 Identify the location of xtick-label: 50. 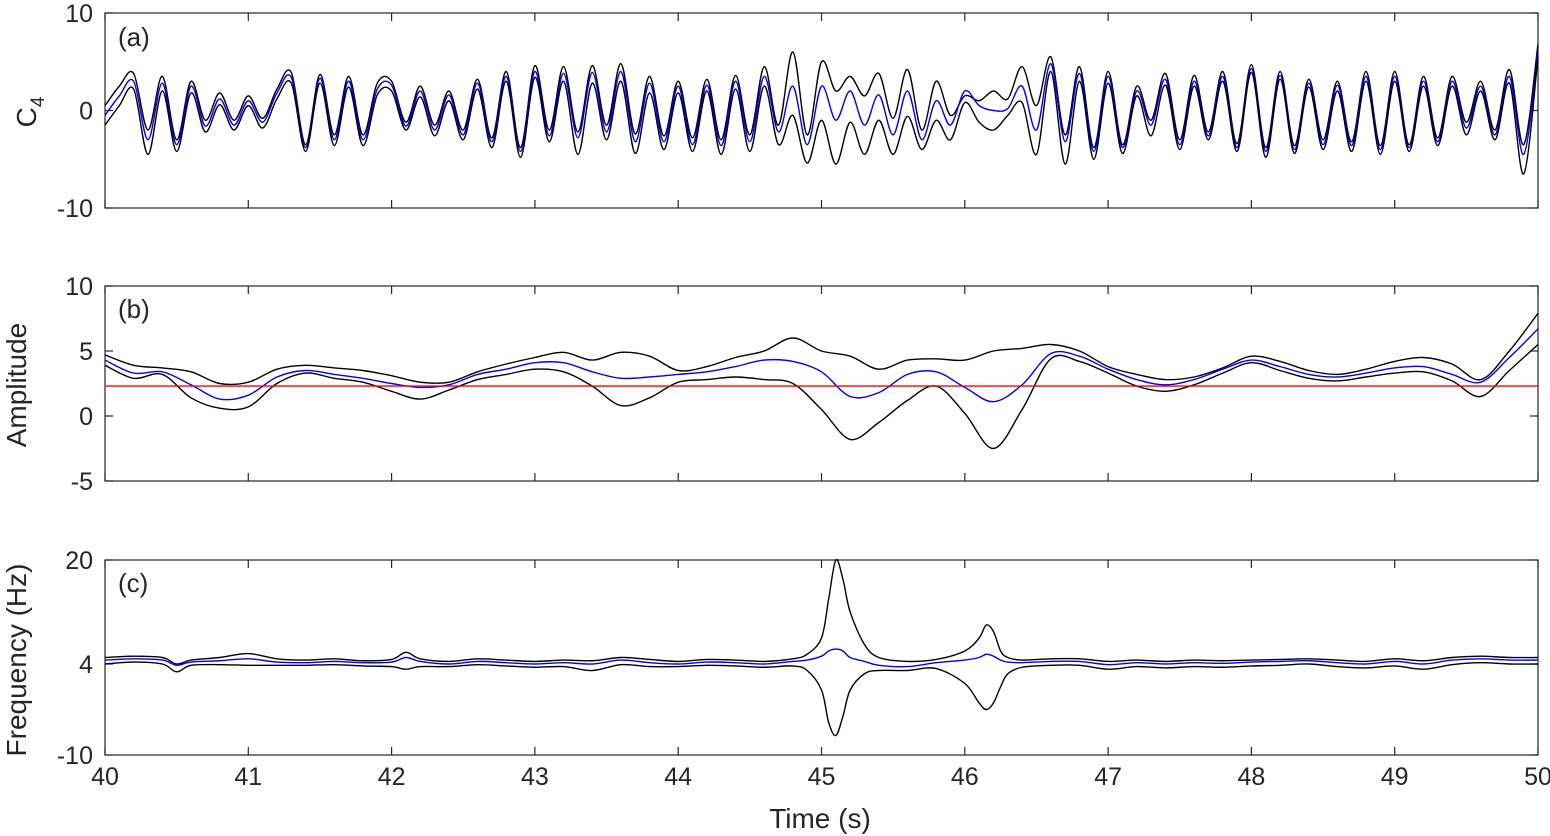
(1537, 777).